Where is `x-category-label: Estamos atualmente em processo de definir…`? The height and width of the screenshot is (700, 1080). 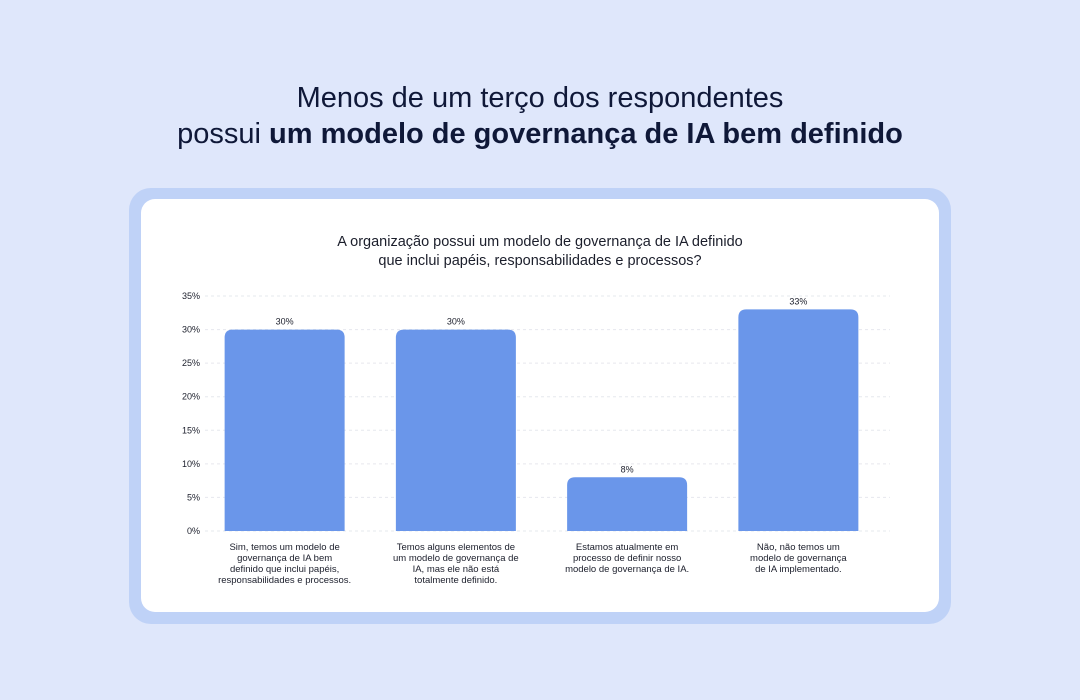 x-category-label: Estamos atualmente em processo de definir… is located at coordinates (627, 558).